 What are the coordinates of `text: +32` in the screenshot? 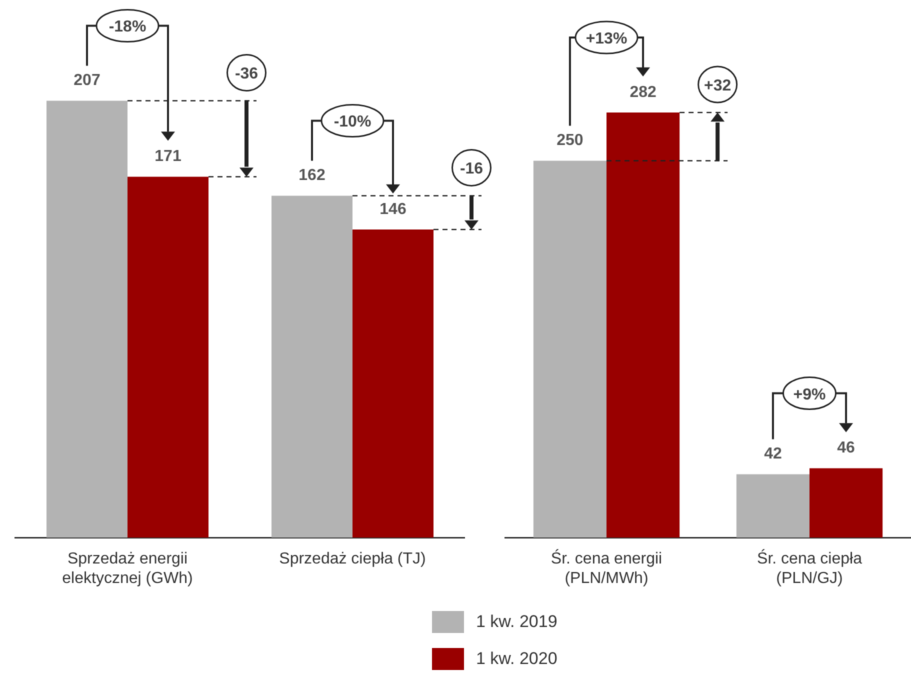 It's located at (718, 86).